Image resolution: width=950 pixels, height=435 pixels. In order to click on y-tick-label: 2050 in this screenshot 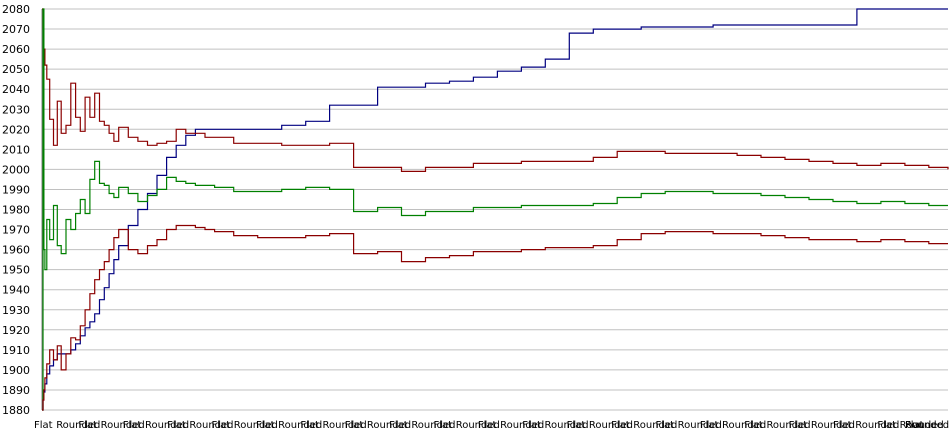, I will do `click(16, 69)`.